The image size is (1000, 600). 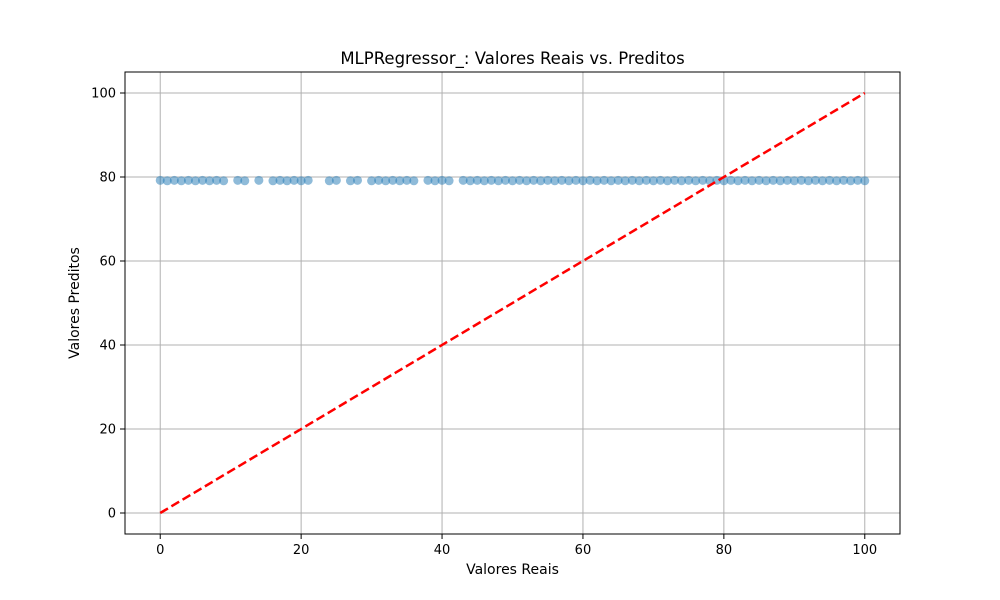 I want to click on x-tick-label: 60, so click(x=583, y=550).